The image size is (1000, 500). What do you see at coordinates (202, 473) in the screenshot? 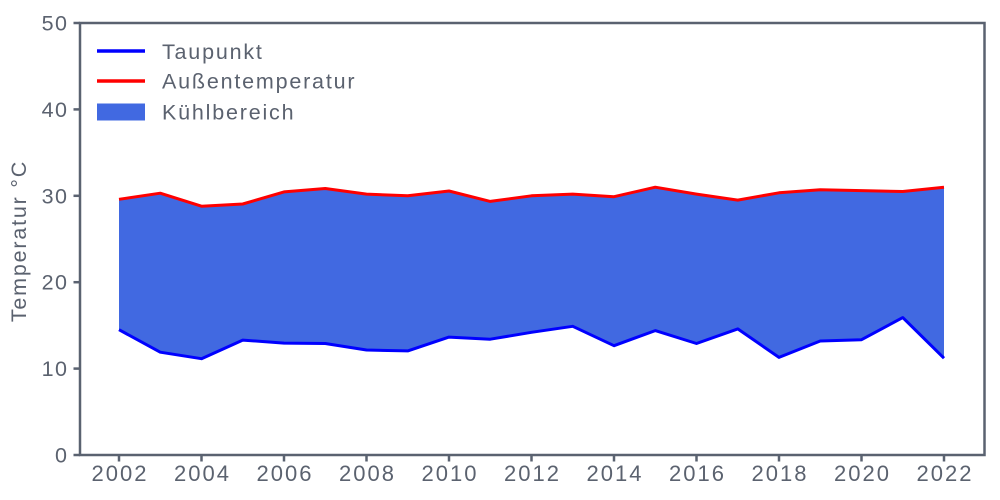
I see `svg-text: 2004` at bounding box center [202, 473].